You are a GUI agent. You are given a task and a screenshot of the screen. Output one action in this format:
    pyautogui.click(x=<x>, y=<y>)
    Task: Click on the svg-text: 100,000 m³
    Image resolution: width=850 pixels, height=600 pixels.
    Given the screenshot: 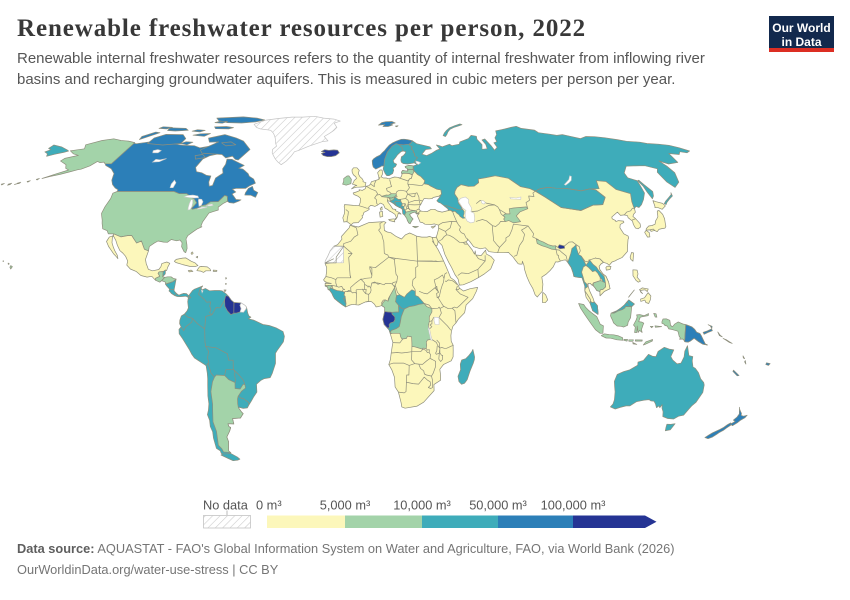 What is the action you would take?
    pyautogui.click(x=573, y=505)
    